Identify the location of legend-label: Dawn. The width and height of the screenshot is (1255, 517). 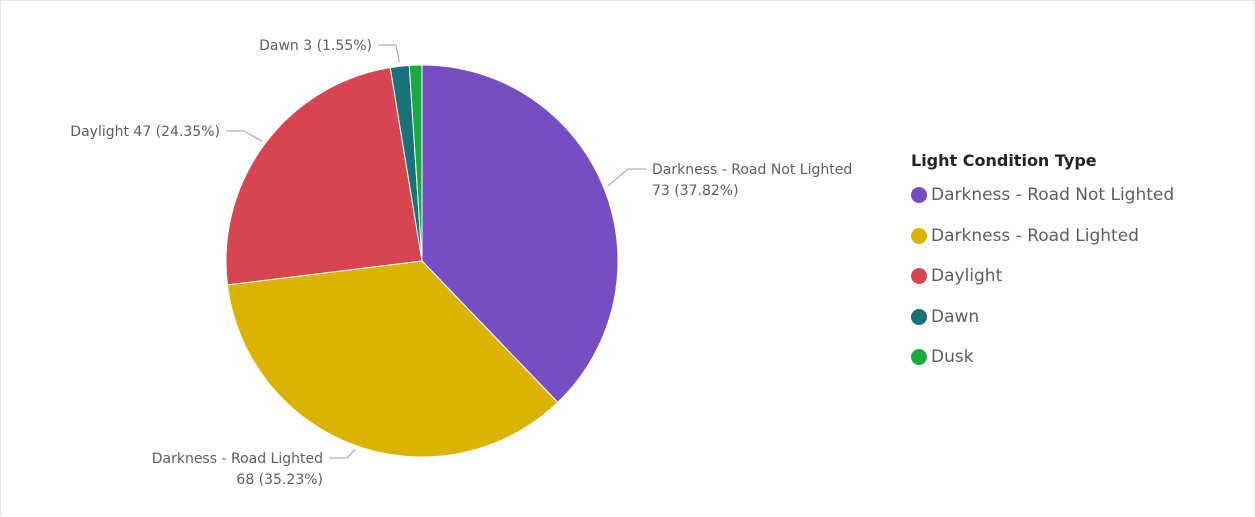
(955, 316).